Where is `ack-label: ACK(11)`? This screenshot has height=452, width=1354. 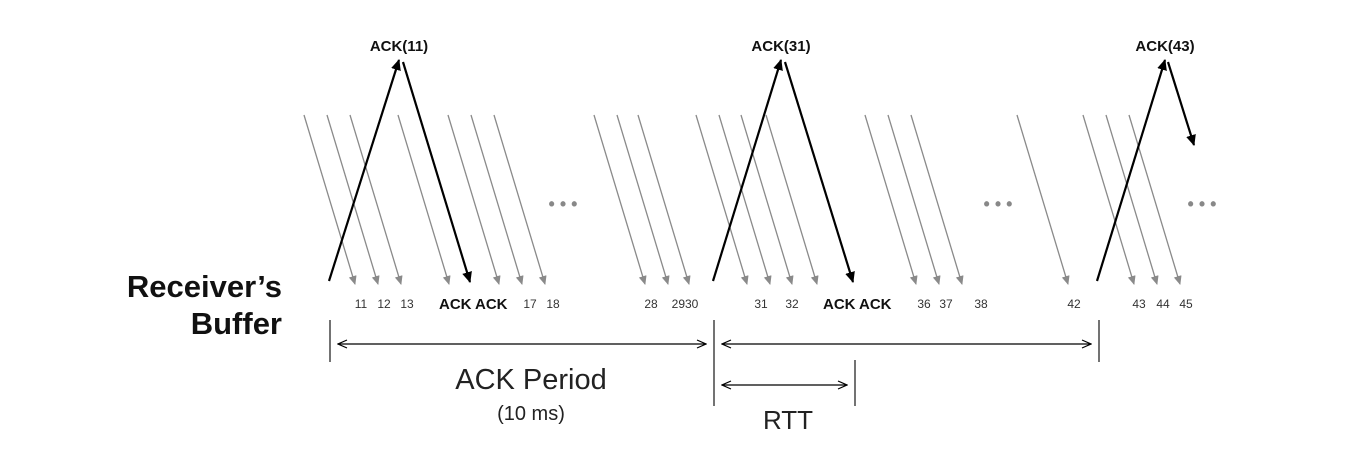 ack-label: ACK(11) is located at coordinates (399, 46).